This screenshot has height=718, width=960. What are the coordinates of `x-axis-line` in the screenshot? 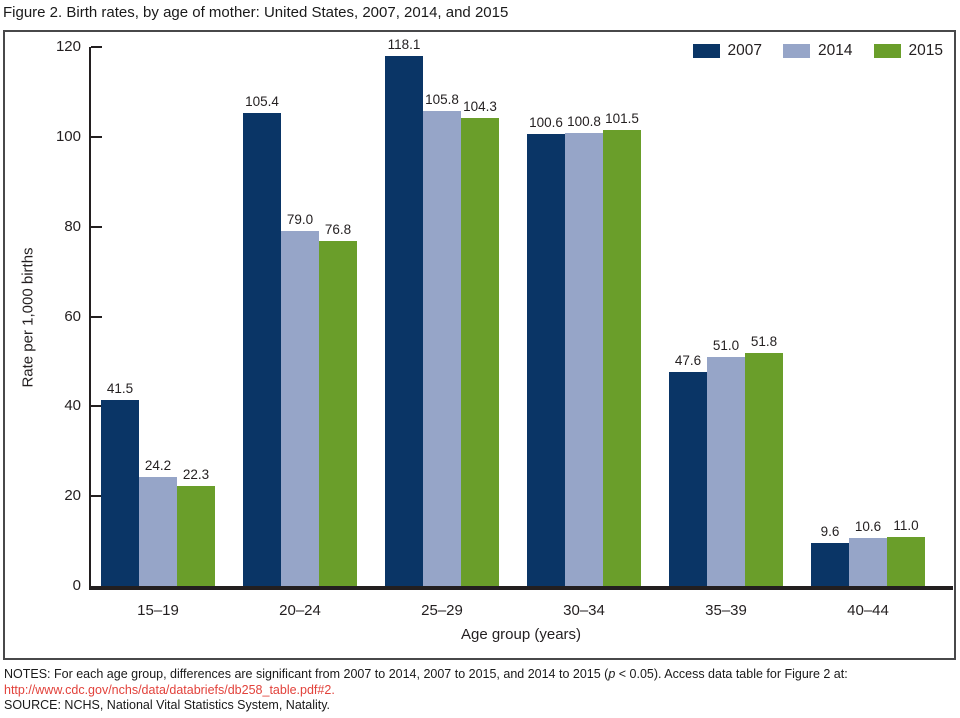 It's located at (521, 588).